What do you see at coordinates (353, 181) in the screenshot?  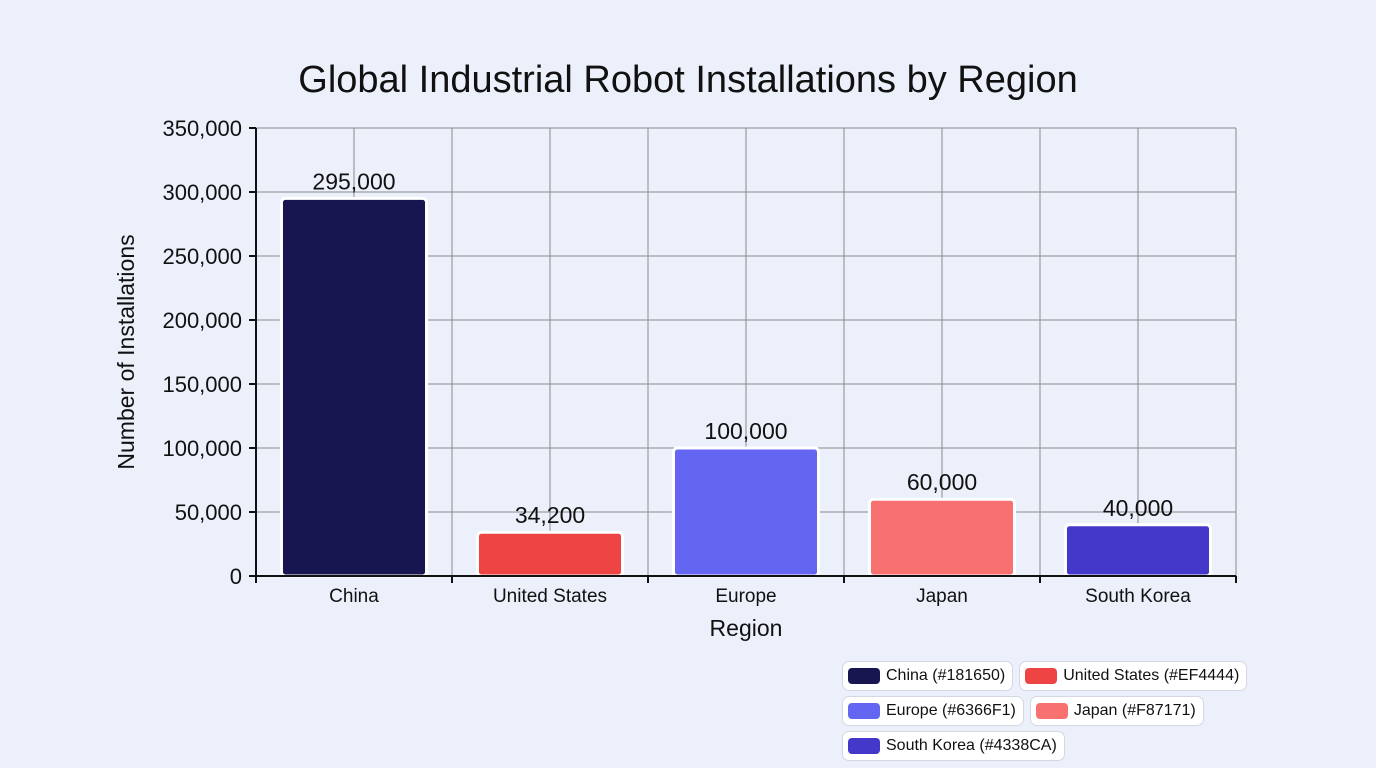 I see `data-label: 295,000` at bounding box center [353, 181].